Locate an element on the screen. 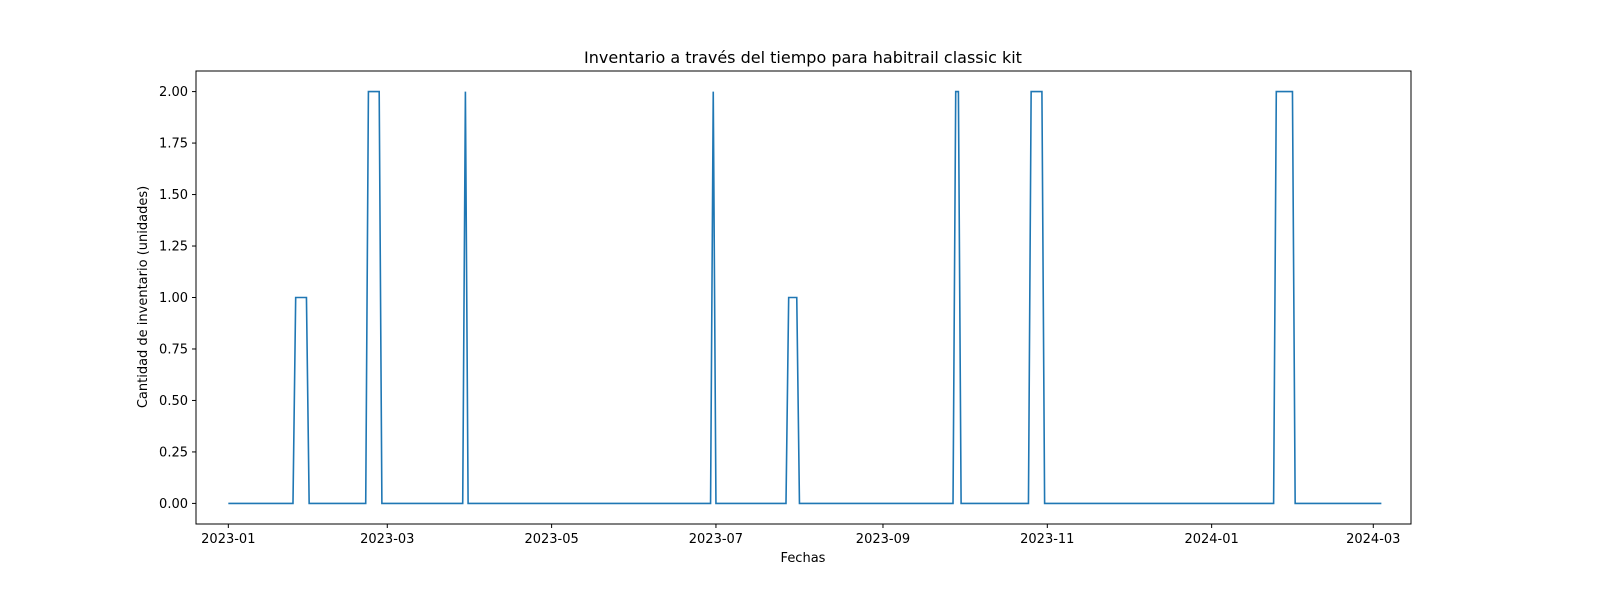  y-tick-label: 1.75 is located at coordinates (173, 144).